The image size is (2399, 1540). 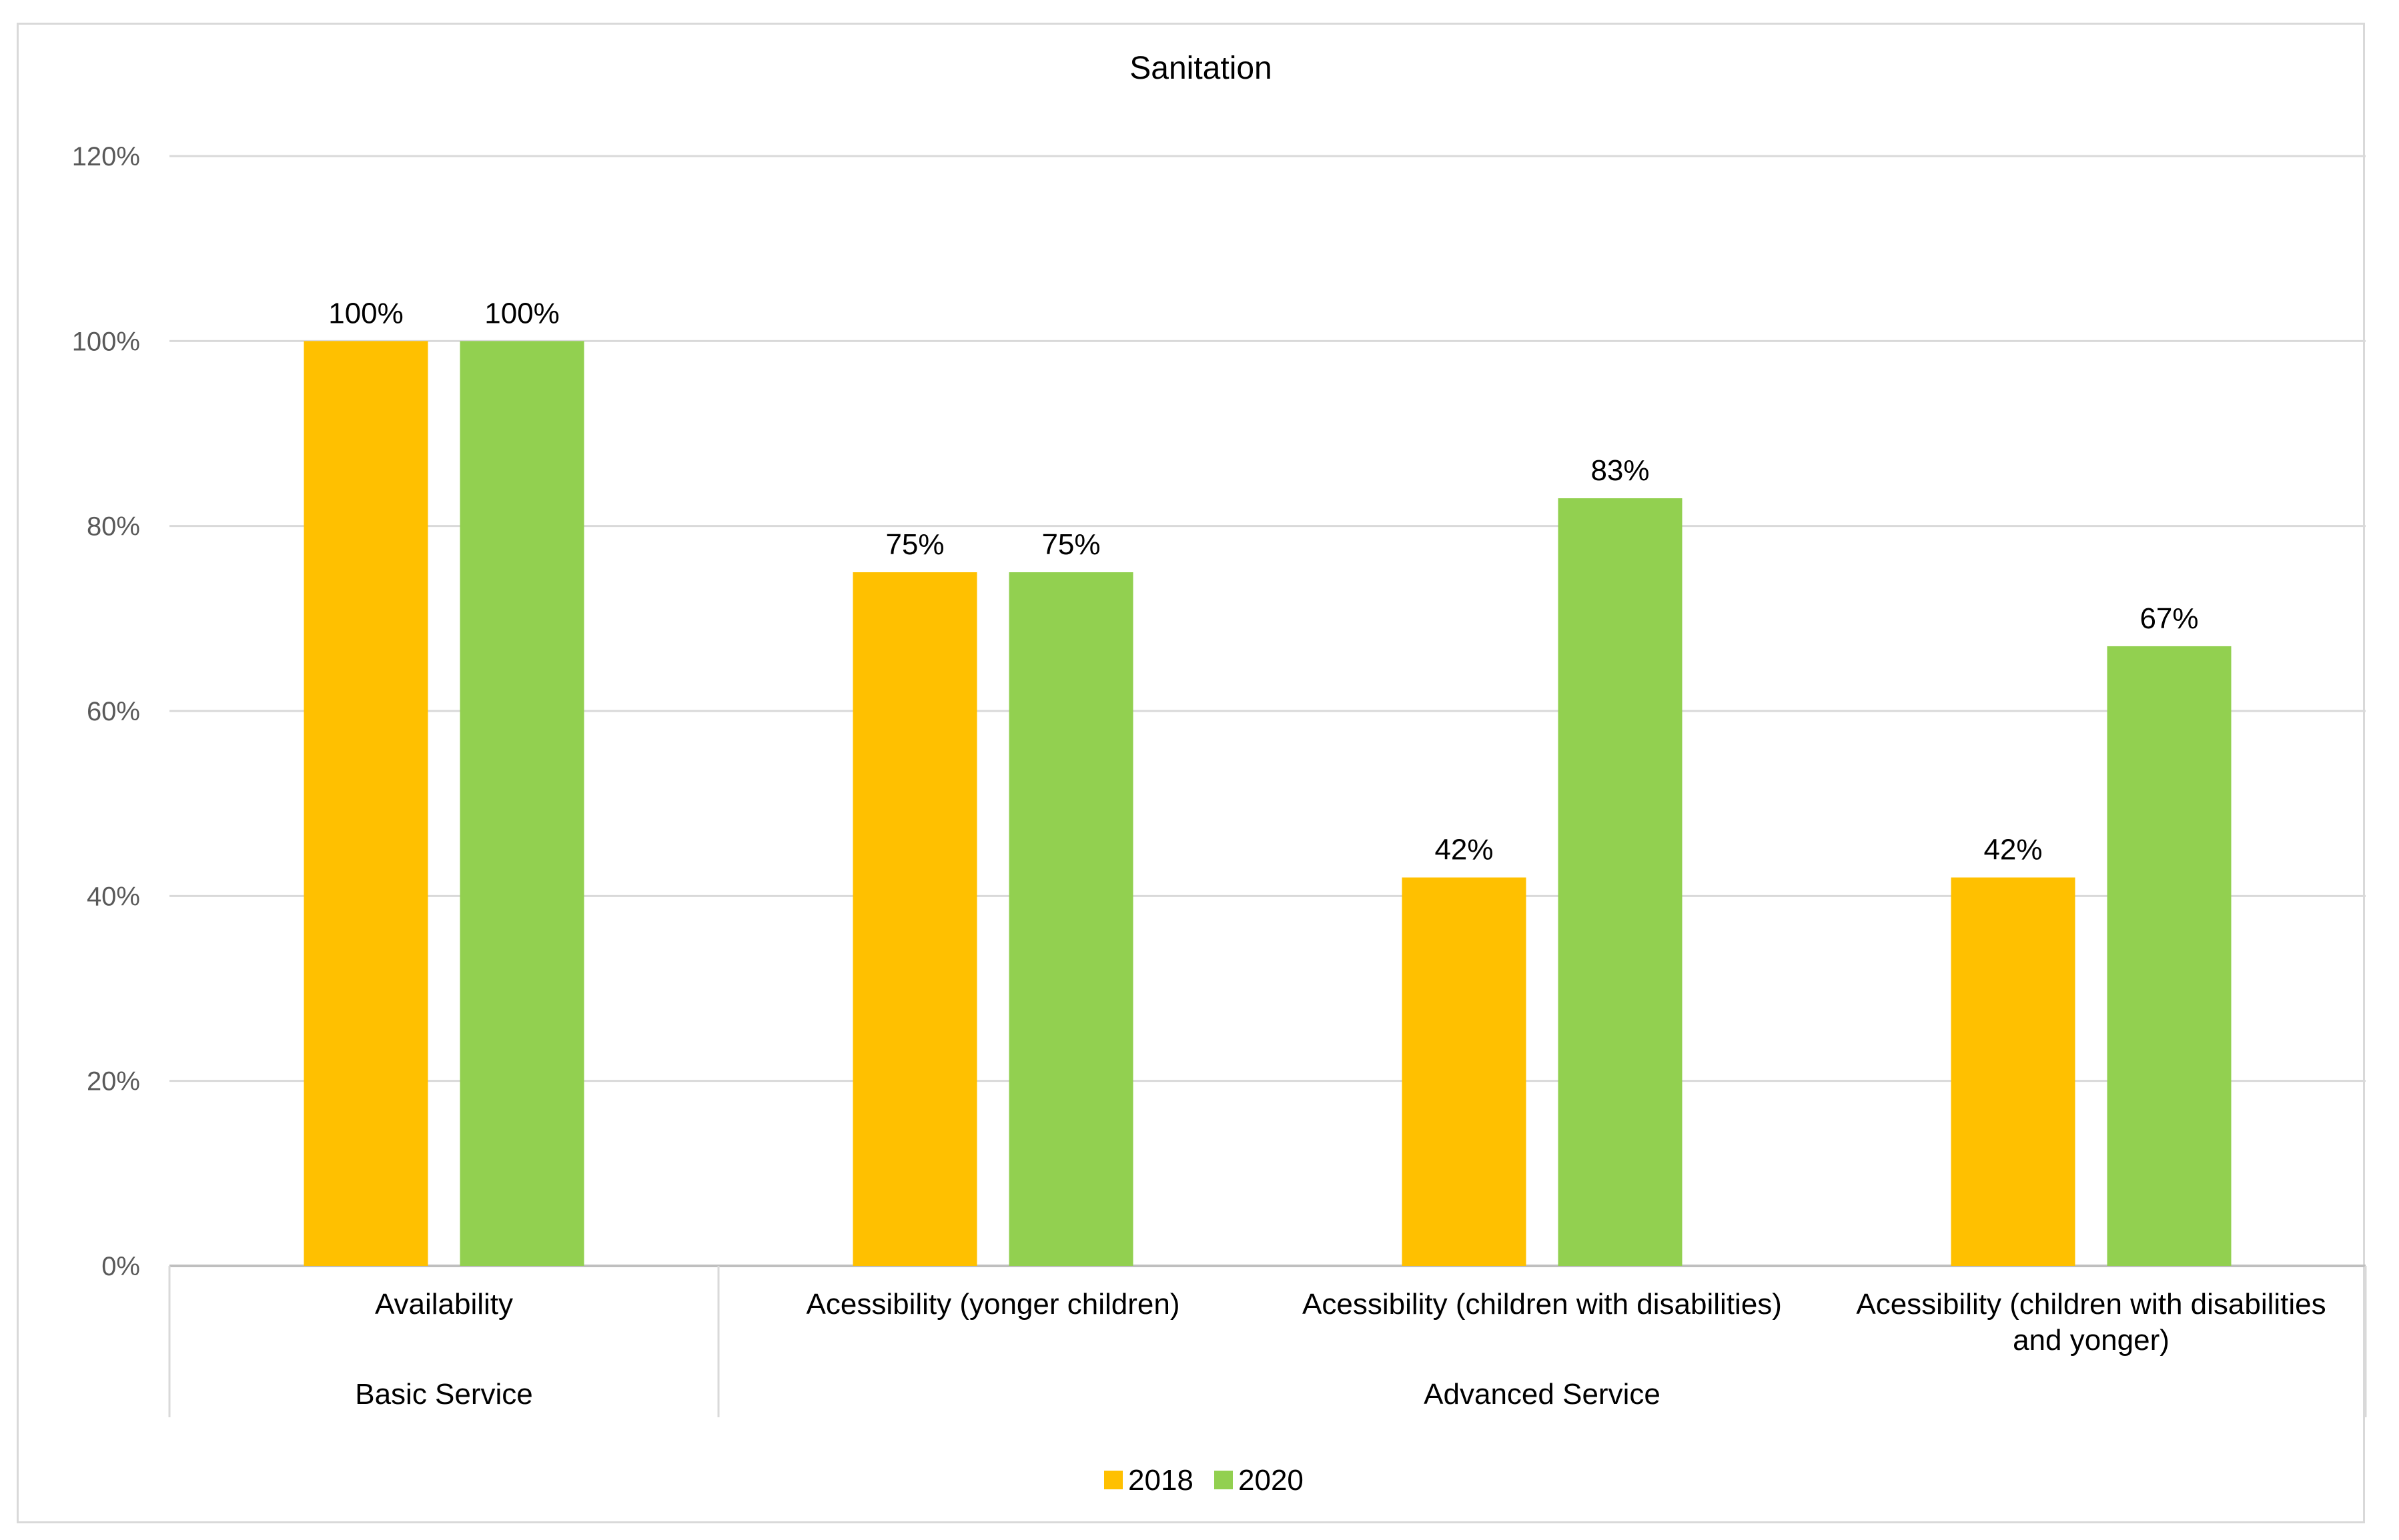 What do you see at coordinates (1619, 470) in the screenshot?
I see `data-label: 83%` at bounding box center [1619, 470].